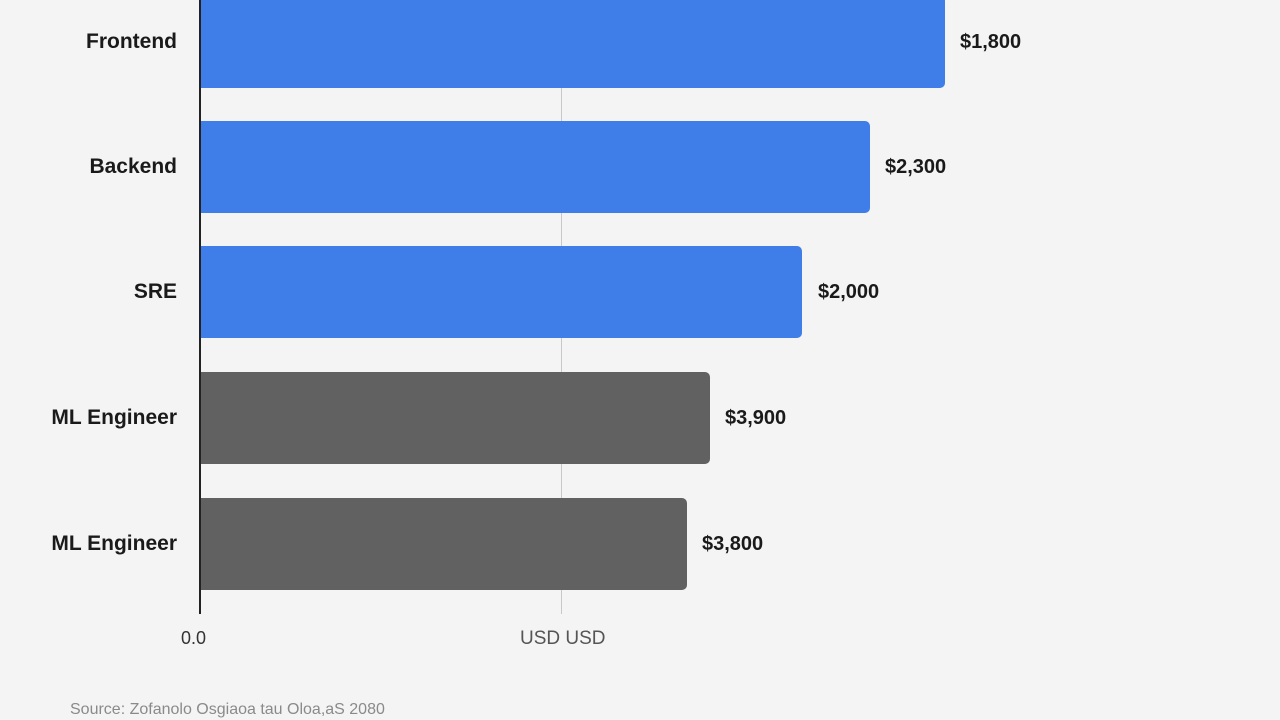  What do you see at coordinates (535, 167) in the screenshot?
I see `bar-backend` at bounding box center [535, 167].